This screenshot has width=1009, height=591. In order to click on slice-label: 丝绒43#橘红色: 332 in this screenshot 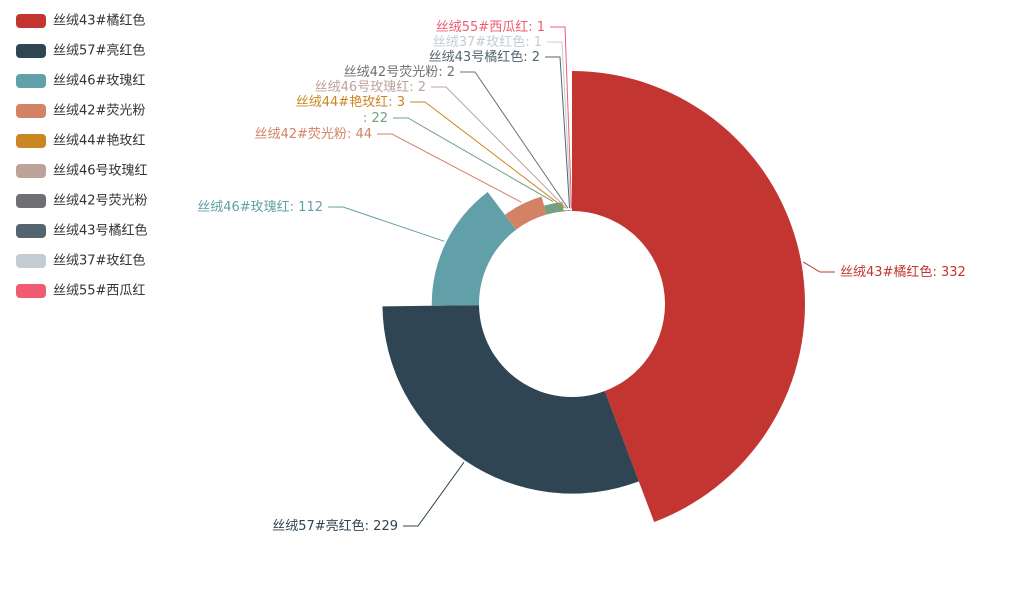, I will do `click(903, 272)`.